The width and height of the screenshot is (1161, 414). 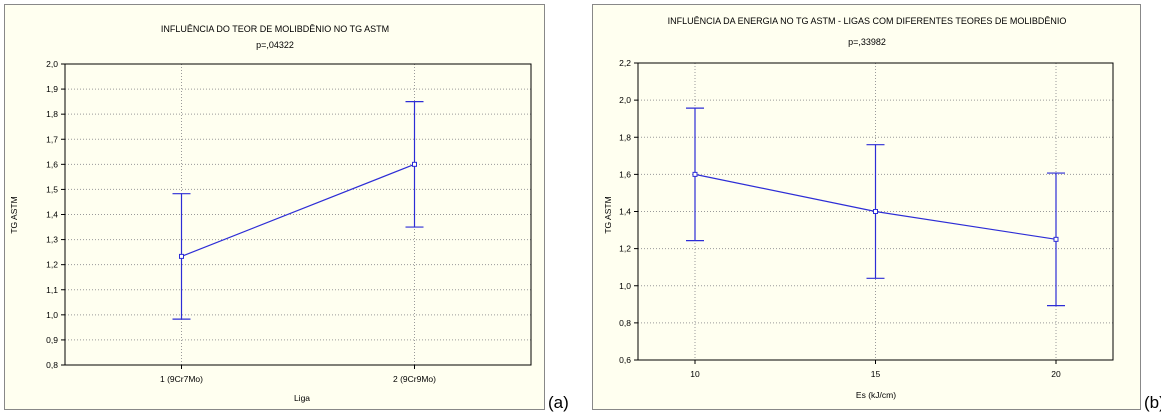 What do you see at coordinates (52, 365) in the screenshot?
I see `chart-a-ytick-label: 0,8` at bounding box center [52, 365].